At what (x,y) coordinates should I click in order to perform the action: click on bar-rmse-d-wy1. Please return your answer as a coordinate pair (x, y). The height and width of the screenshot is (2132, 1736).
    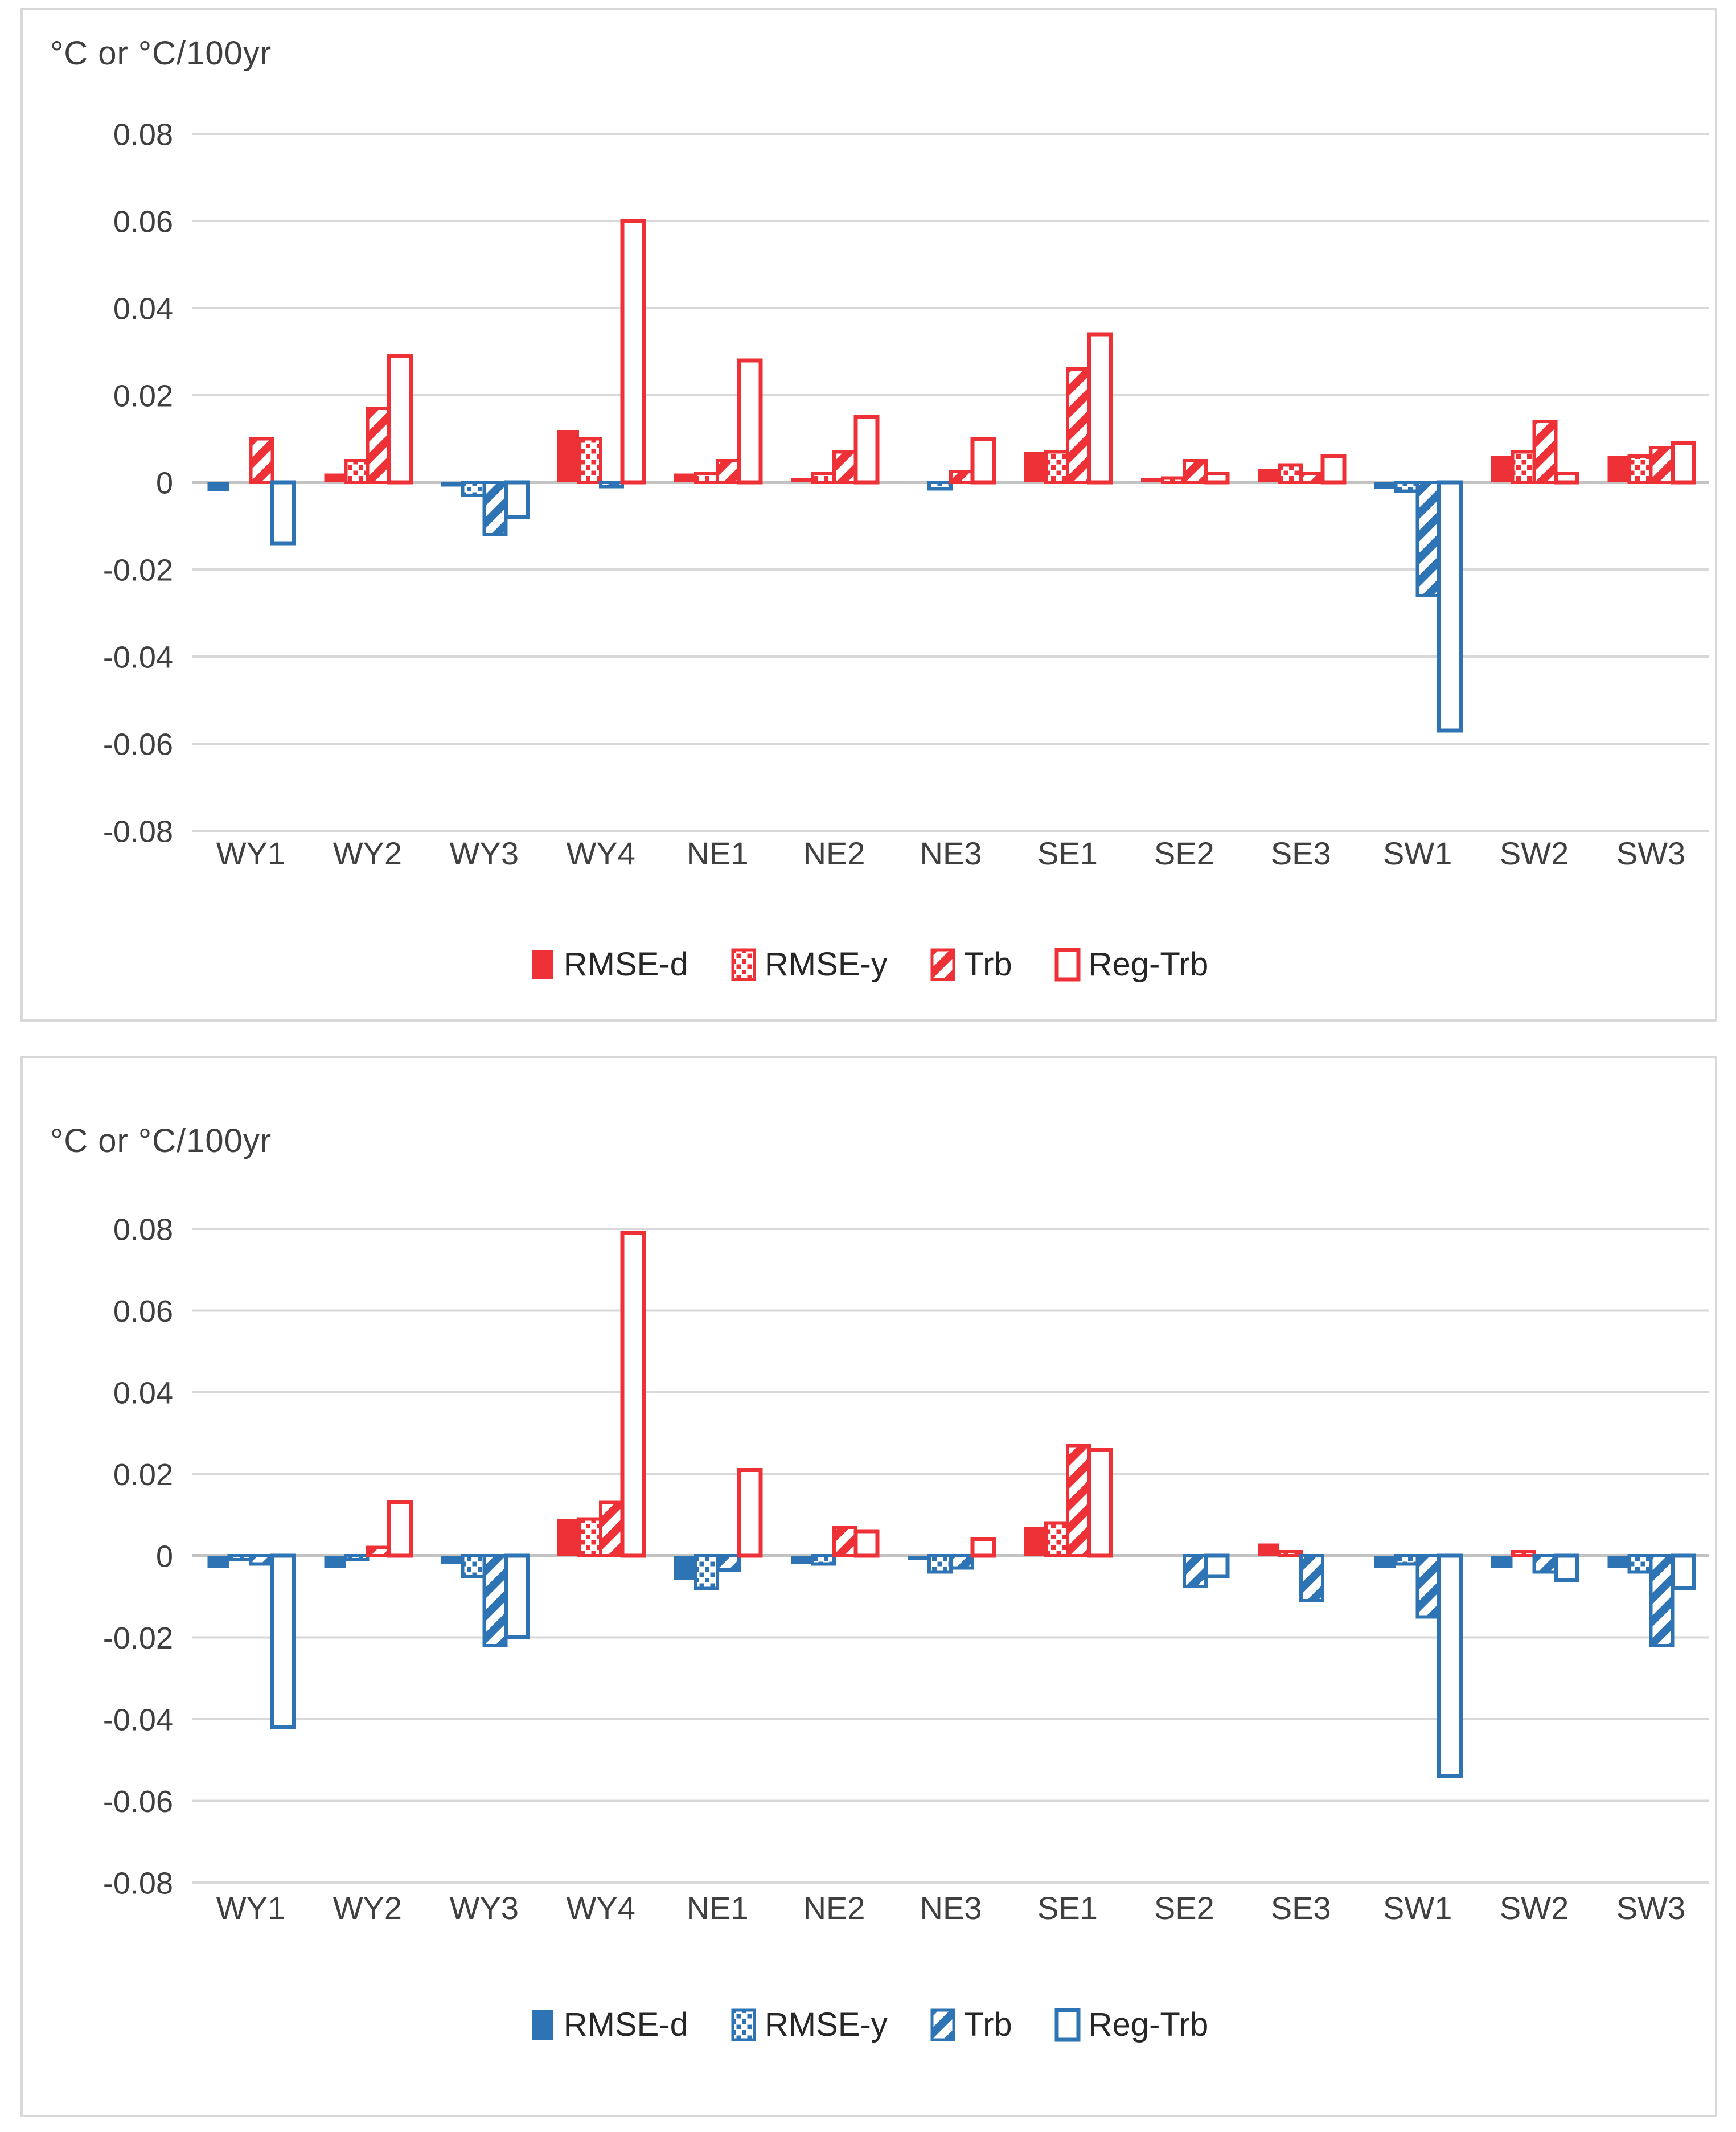
    Looking at the image, I should click on (218, 1562).